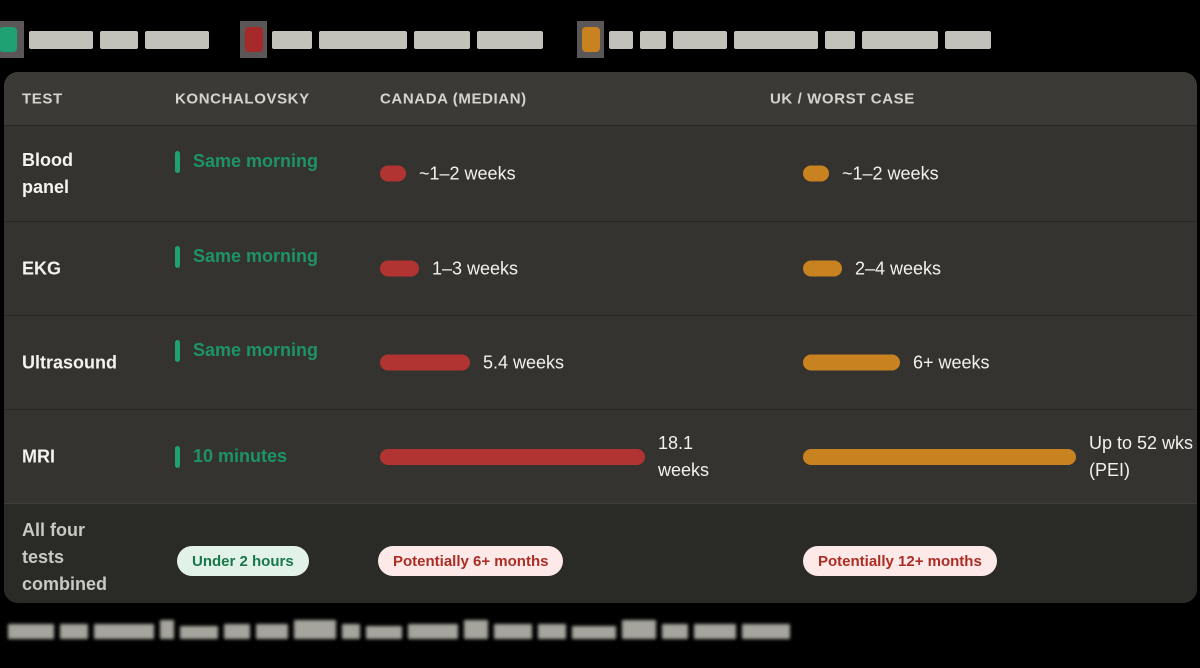  What do you see at coordinates (242, 98) in the screenshot?
I see `column-header-konchalovsky: KONCHALOVSKY` at bounding box center [242, 98].